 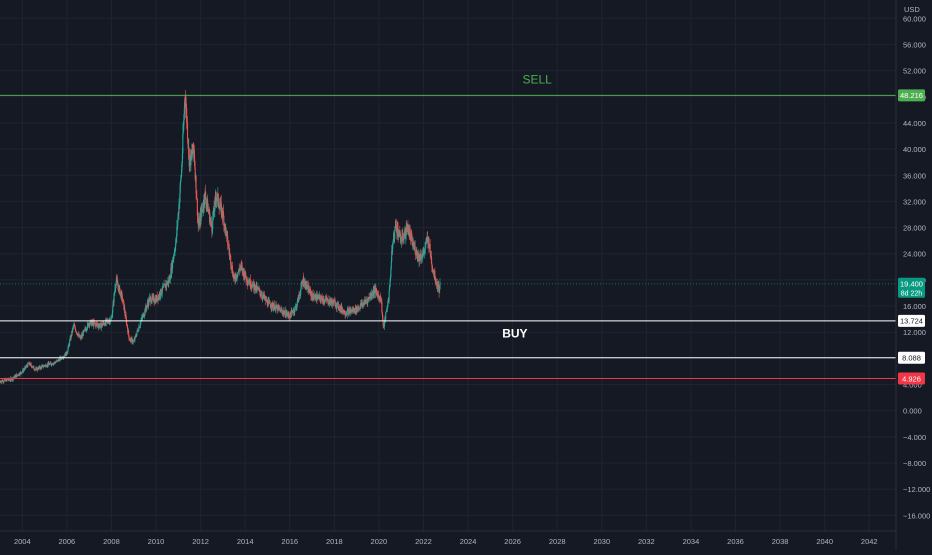 I want to click on x-tick-label: 2004, so click(x=22, y=541).